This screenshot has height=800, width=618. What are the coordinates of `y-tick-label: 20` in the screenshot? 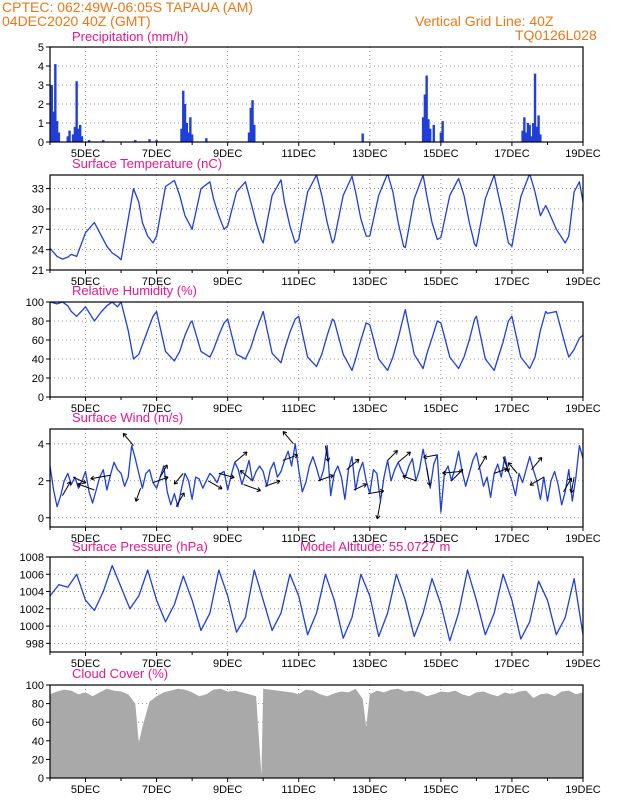 It's located at (38, 379).